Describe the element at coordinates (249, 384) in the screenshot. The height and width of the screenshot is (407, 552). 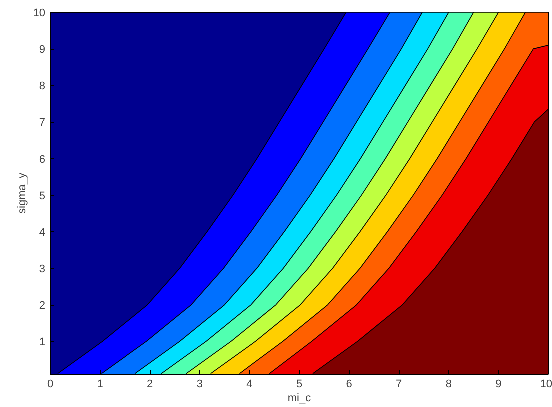
I see `x-tick-label: 4` at that location.